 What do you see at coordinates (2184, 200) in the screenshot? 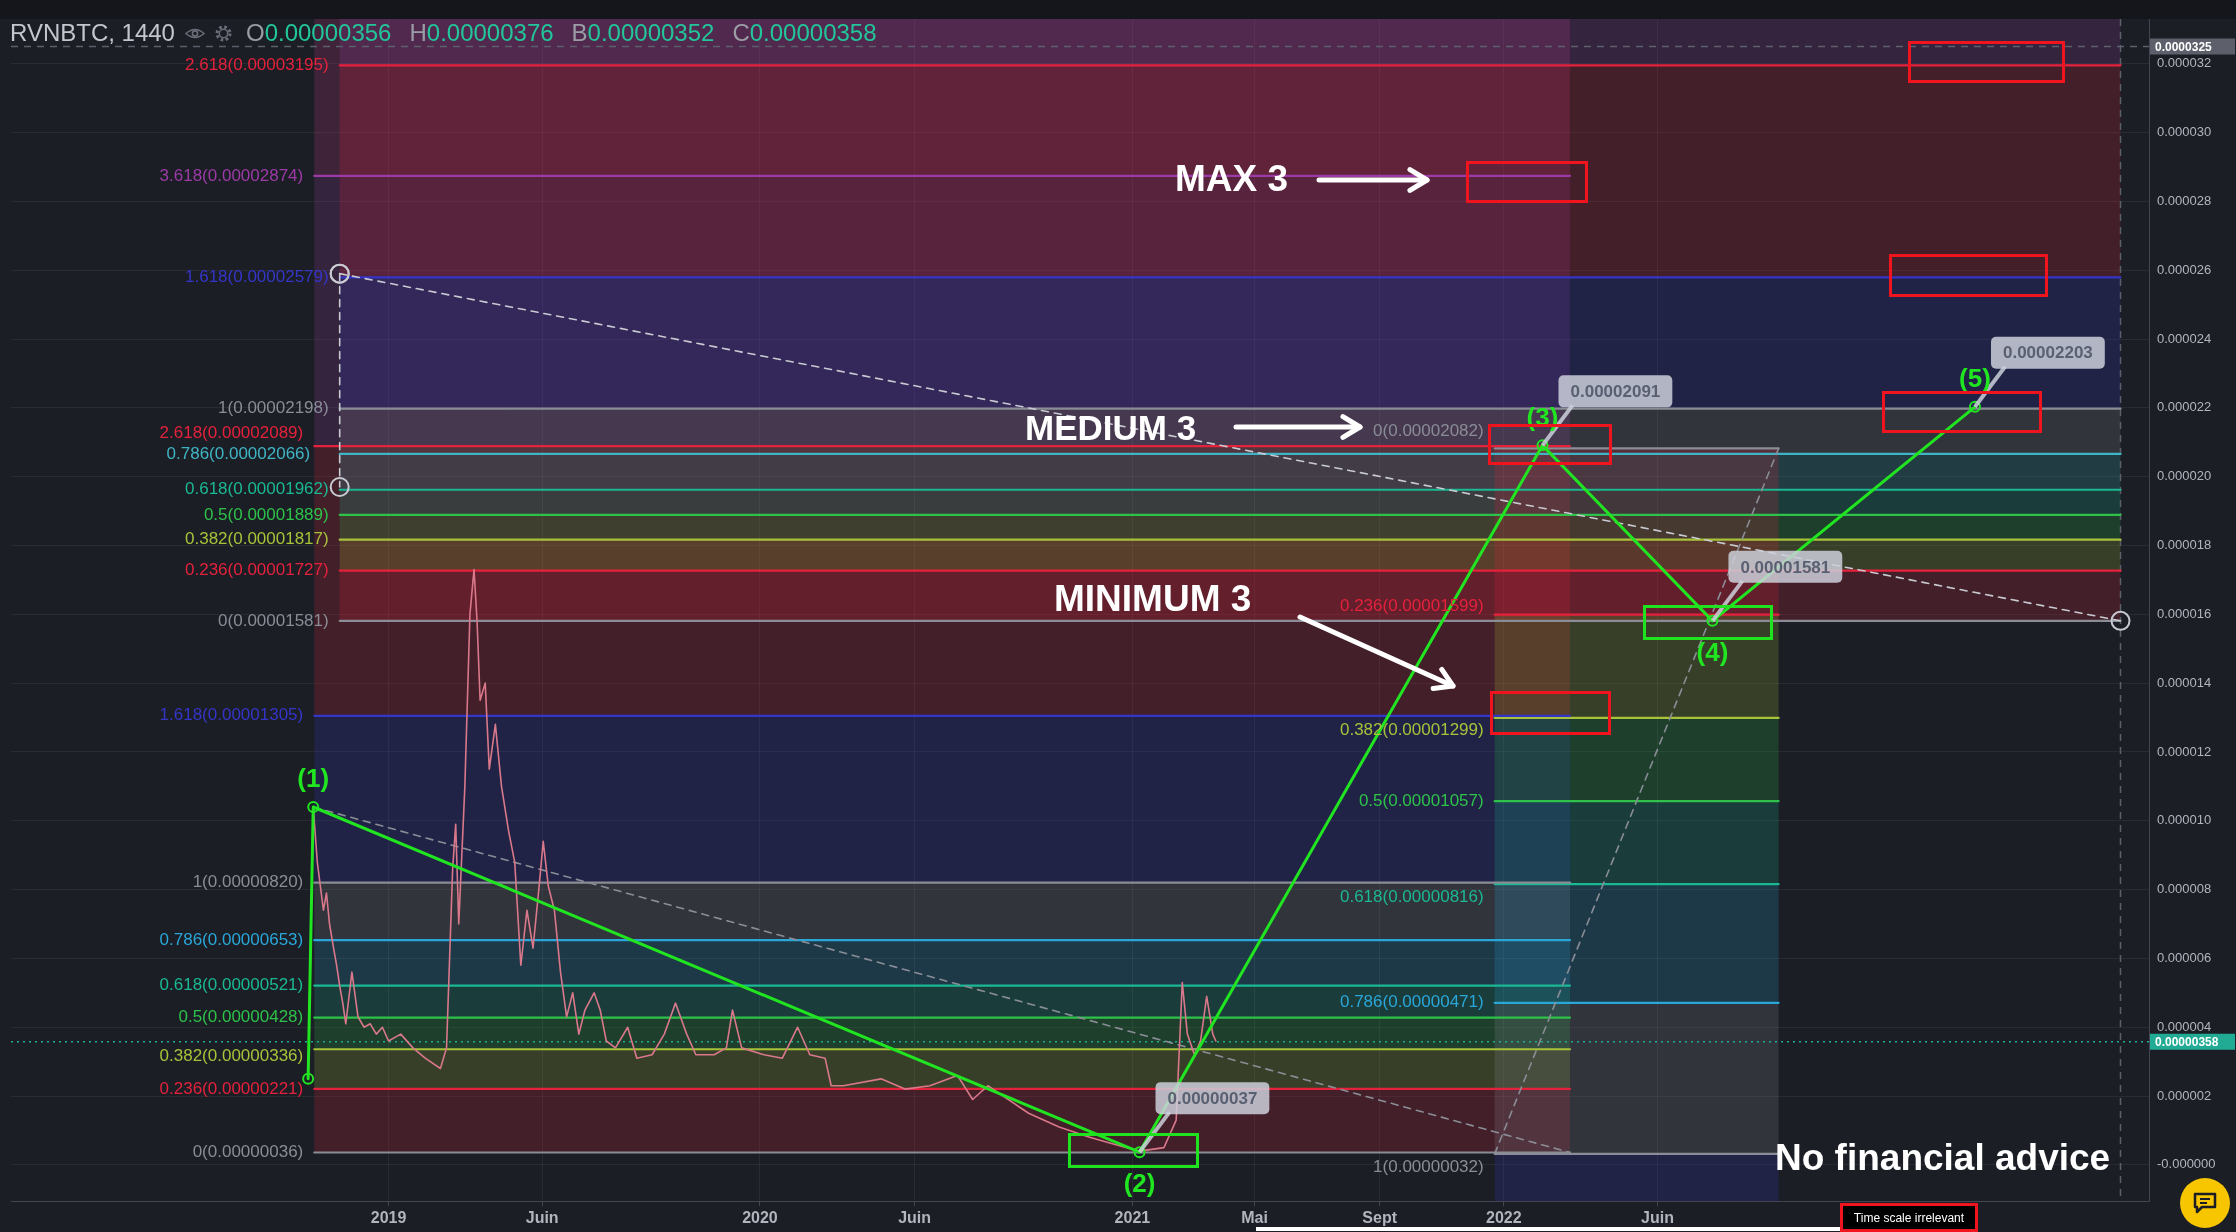
I see `y-tick-label: 0.000028` at bounding box center [2184, 200].